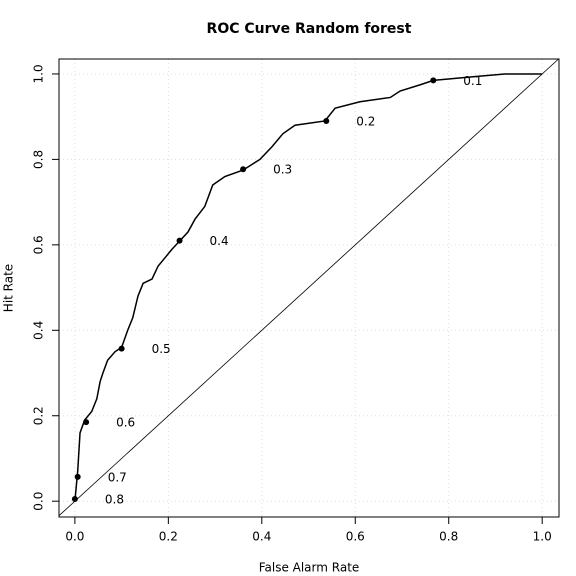 This screenshot has height=576, width=576. Describe the element at coordinates (39, 73) in the screenshot. I see `y-tick-label: 1.0` at that location.